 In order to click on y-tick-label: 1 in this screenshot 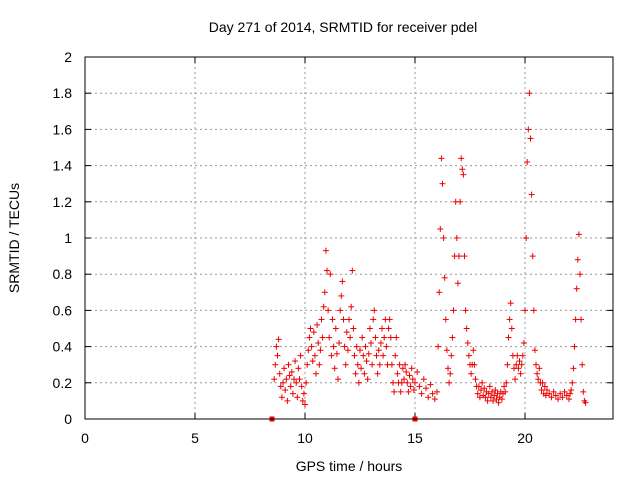, I will do `click(68, 238)`.